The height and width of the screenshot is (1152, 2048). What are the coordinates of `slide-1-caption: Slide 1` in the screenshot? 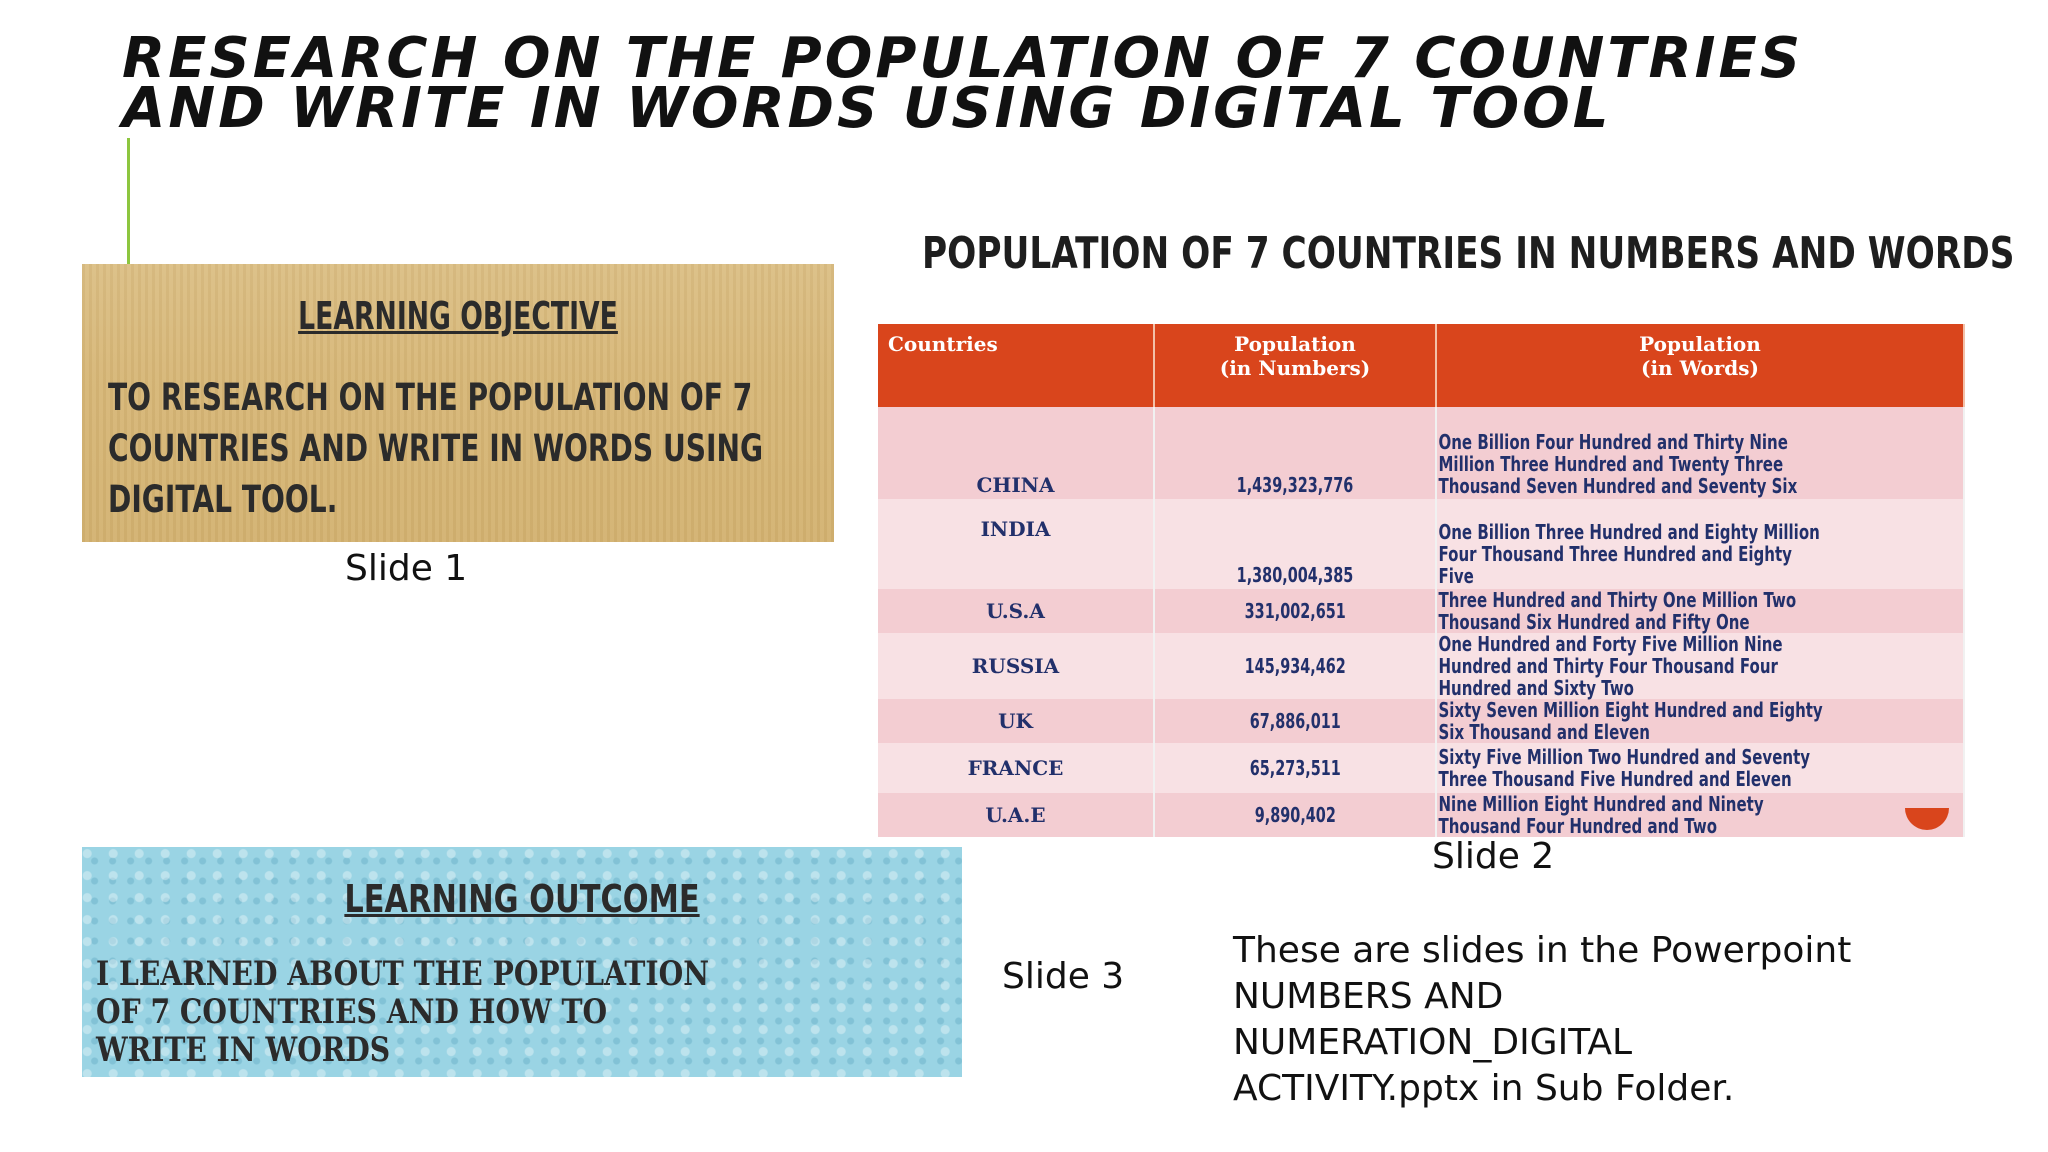 It's located at (406, 568).